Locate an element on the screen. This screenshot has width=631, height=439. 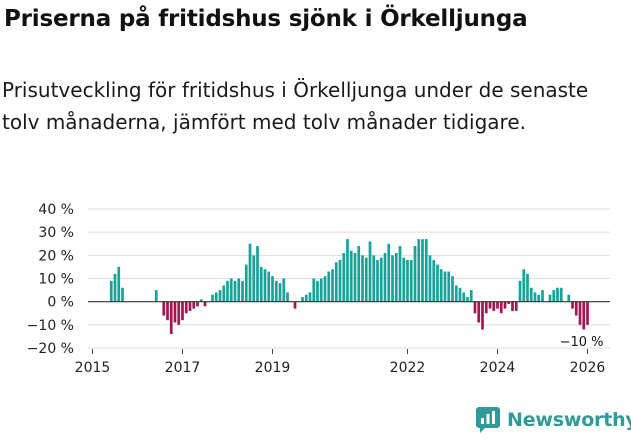
brand-name: Newsworthy is located at coordinates (569, 420).